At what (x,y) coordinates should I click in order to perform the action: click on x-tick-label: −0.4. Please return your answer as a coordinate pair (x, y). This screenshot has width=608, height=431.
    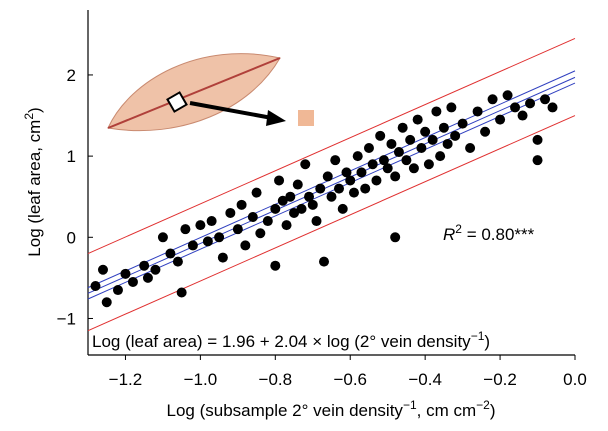
    Looking at the image, I should click on (425, 379).